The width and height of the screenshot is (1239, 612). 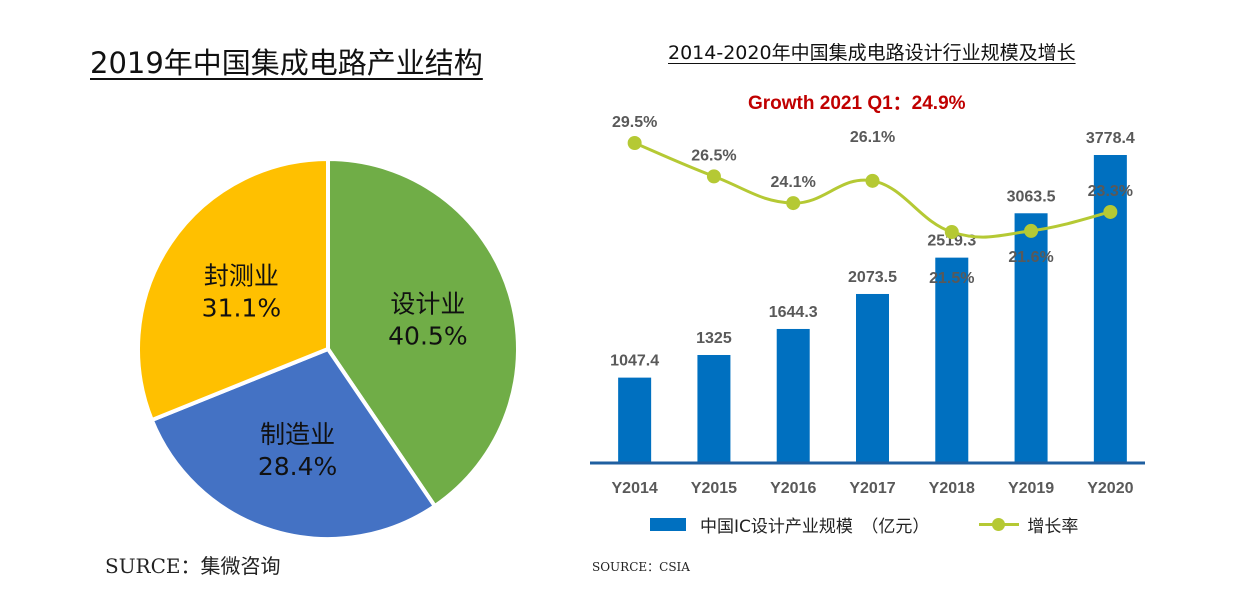 I want to click on growth-point-label: 23.3%, so click(x=1110, y=191).